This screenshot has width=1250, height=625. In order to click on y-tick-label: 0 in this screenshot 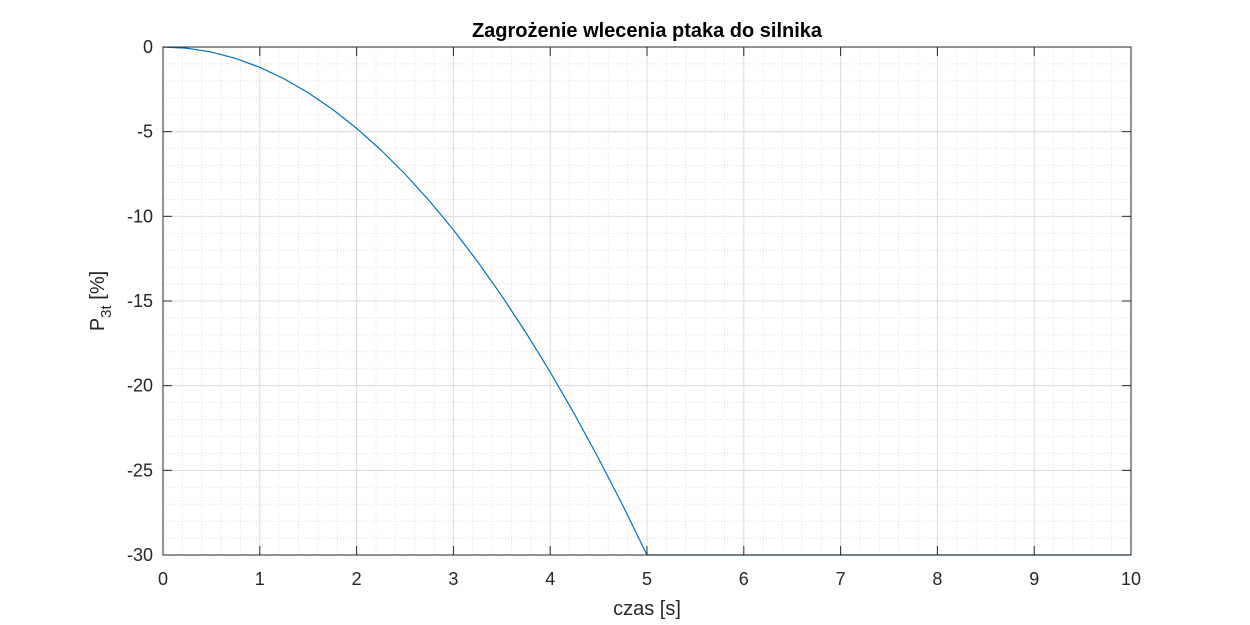, I will do `click(148, 47)`.